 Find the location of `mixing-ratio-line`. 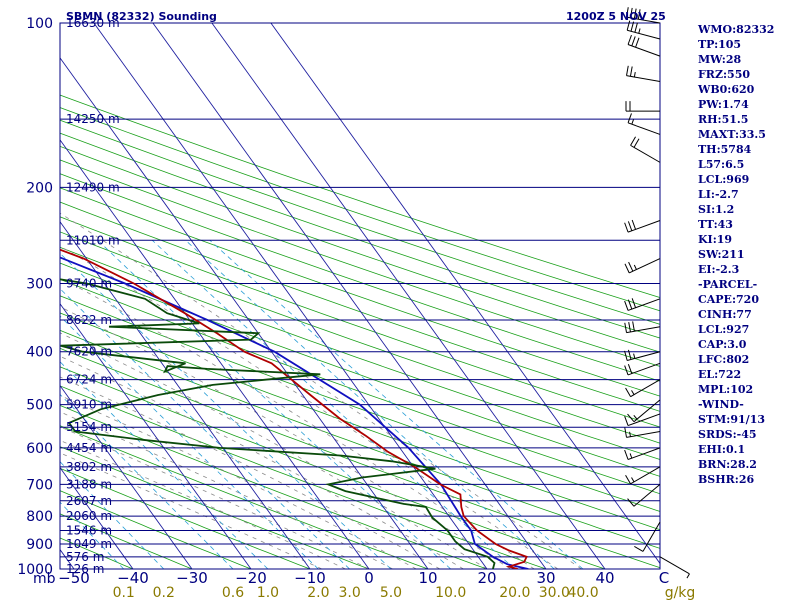

mixing-ratio-line is located at coordinates (164, 465).